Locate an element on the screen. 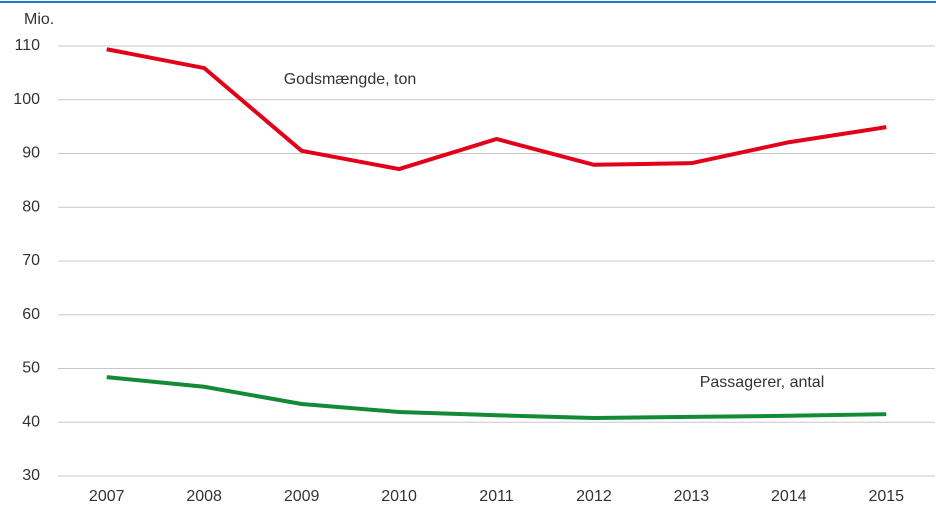  series-label: Passagerer, antal is located at coordinates (762, 382).